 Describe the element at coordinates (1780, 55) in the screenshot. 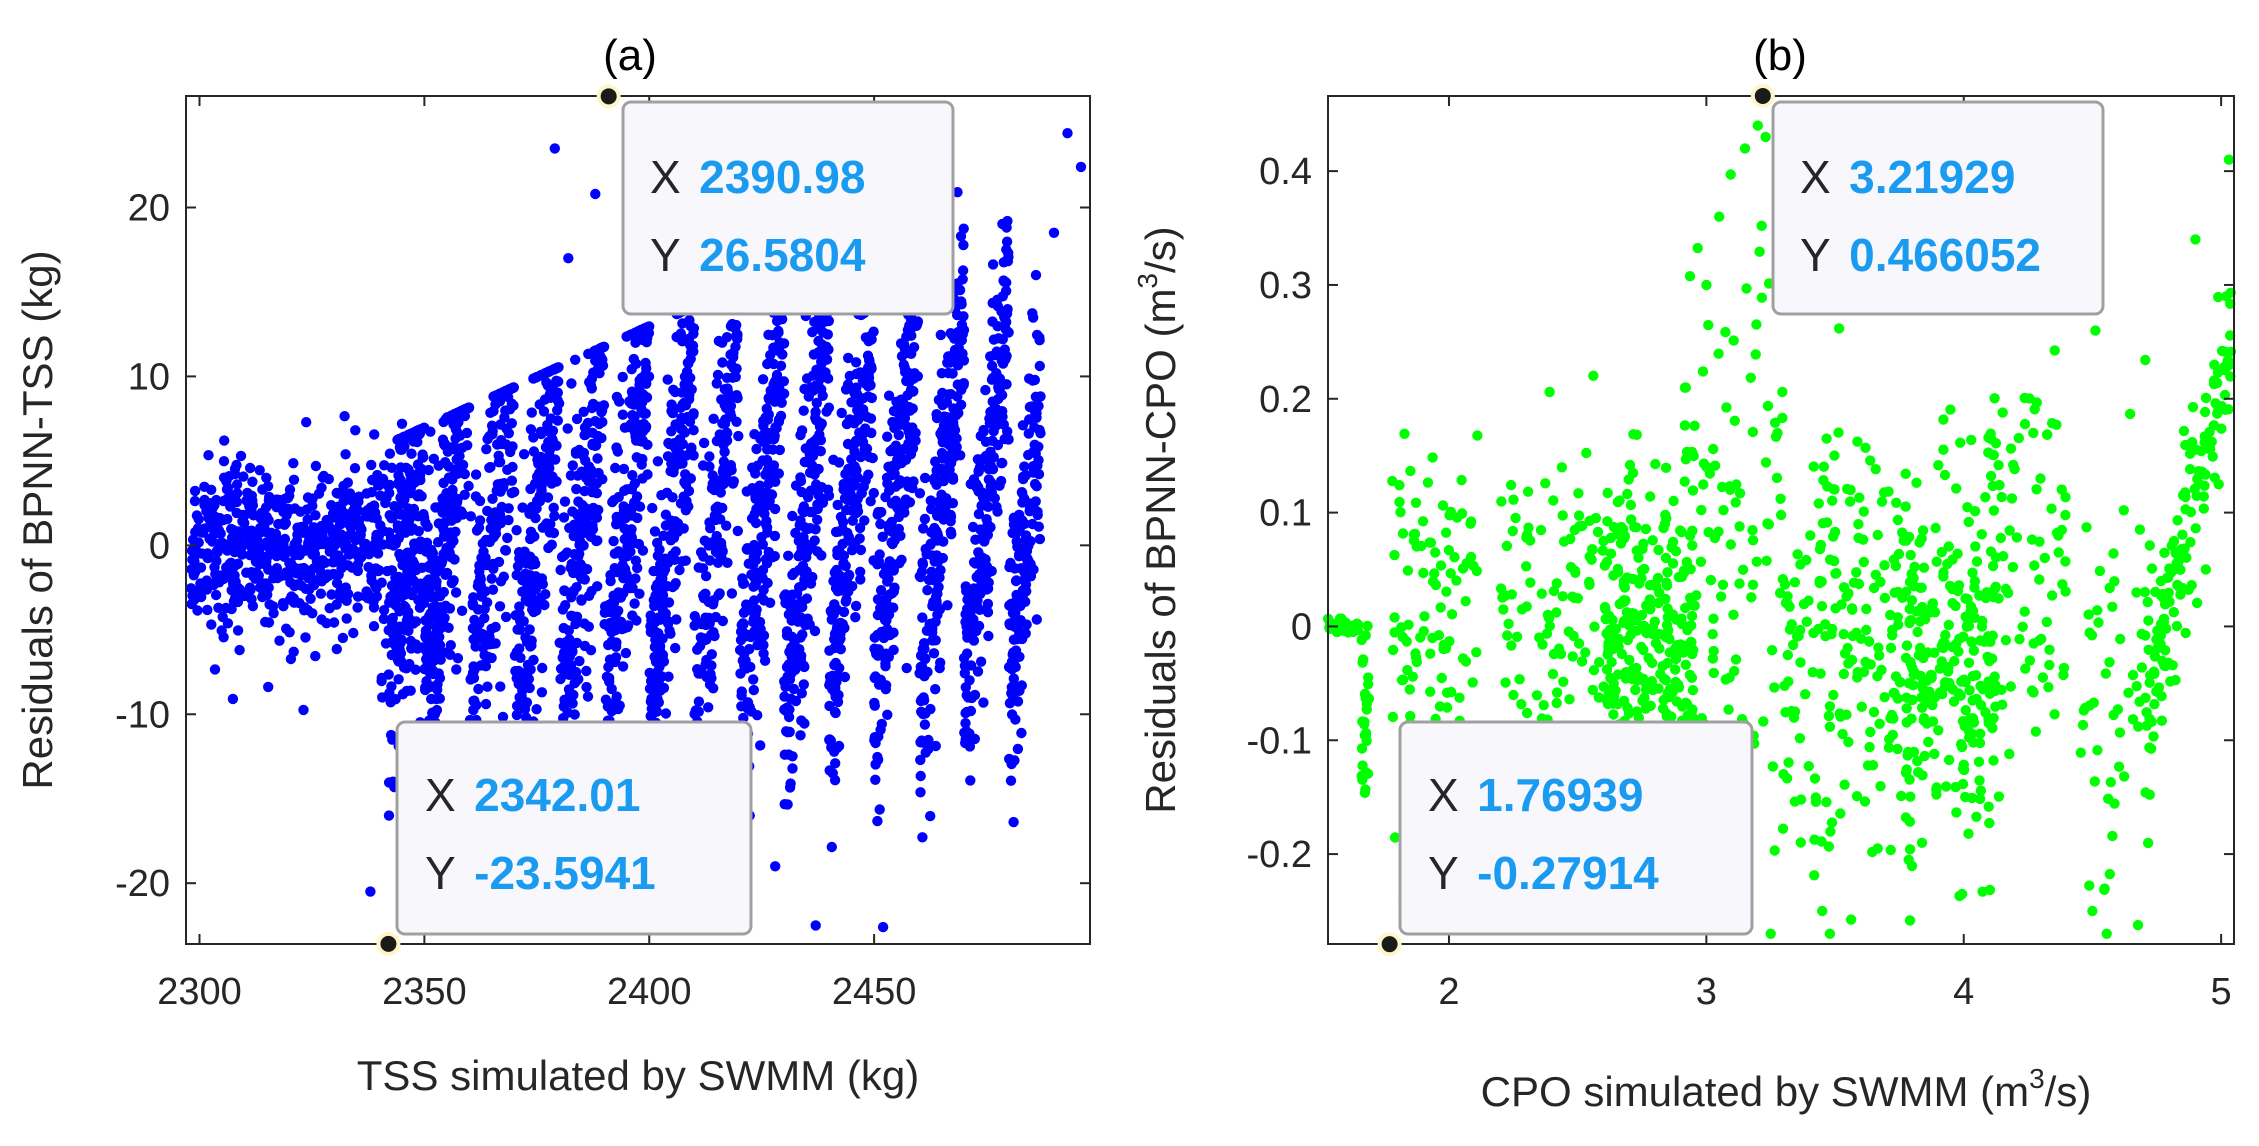

I see `panel-b-title: (b)` at that location.